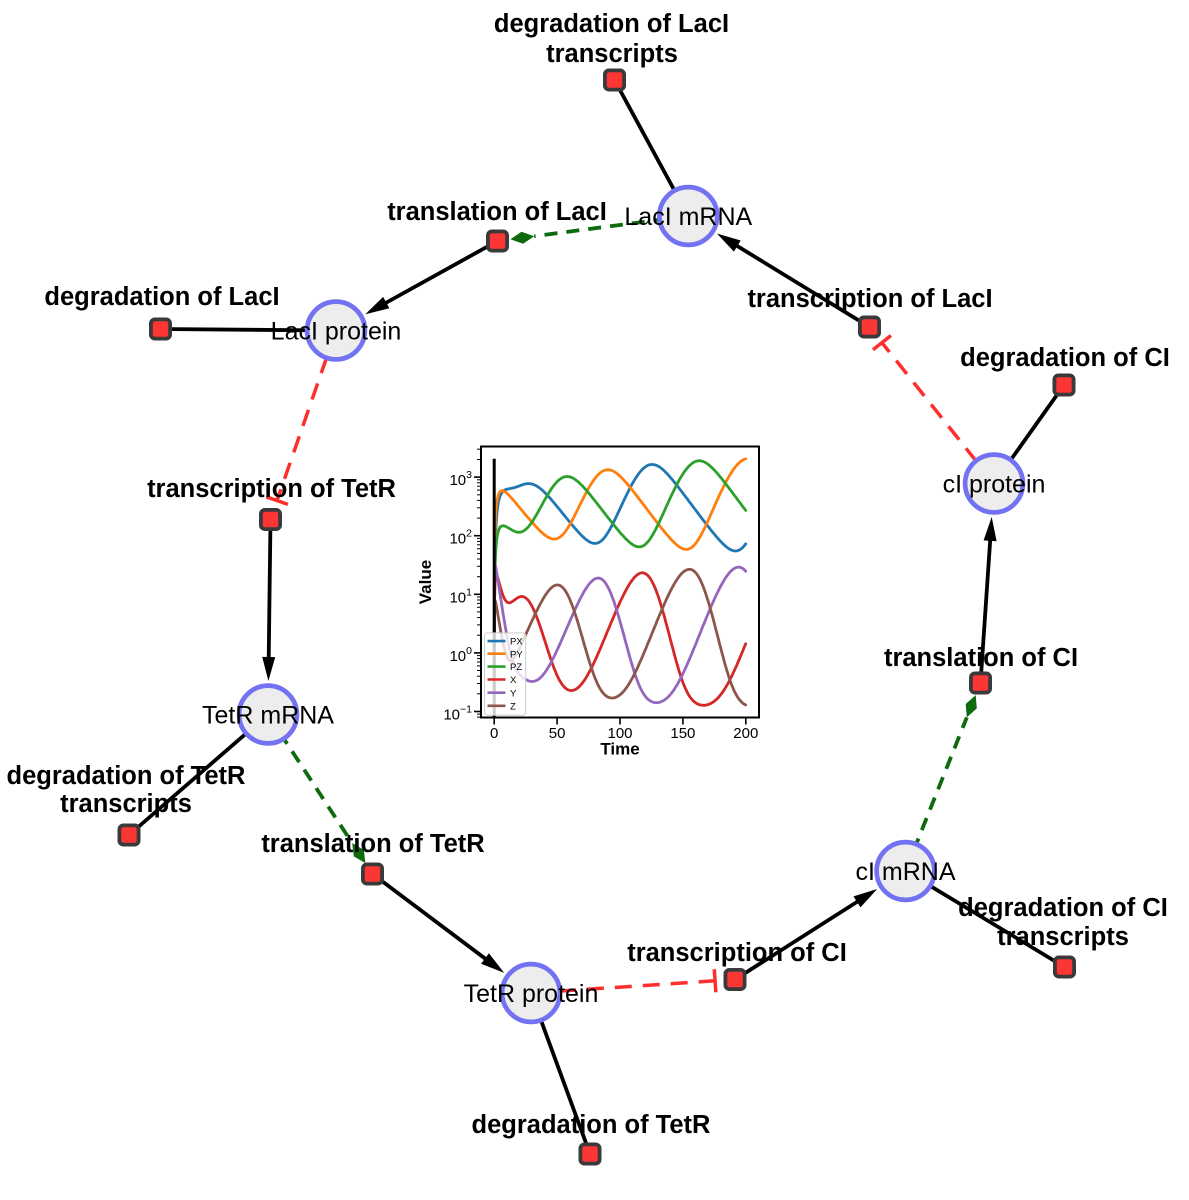 The width and height of the screenshot is (1189, 1200). Describe the element at coordinates (516, 654) in the screenshot. I see `svg-text: PY` at that location.